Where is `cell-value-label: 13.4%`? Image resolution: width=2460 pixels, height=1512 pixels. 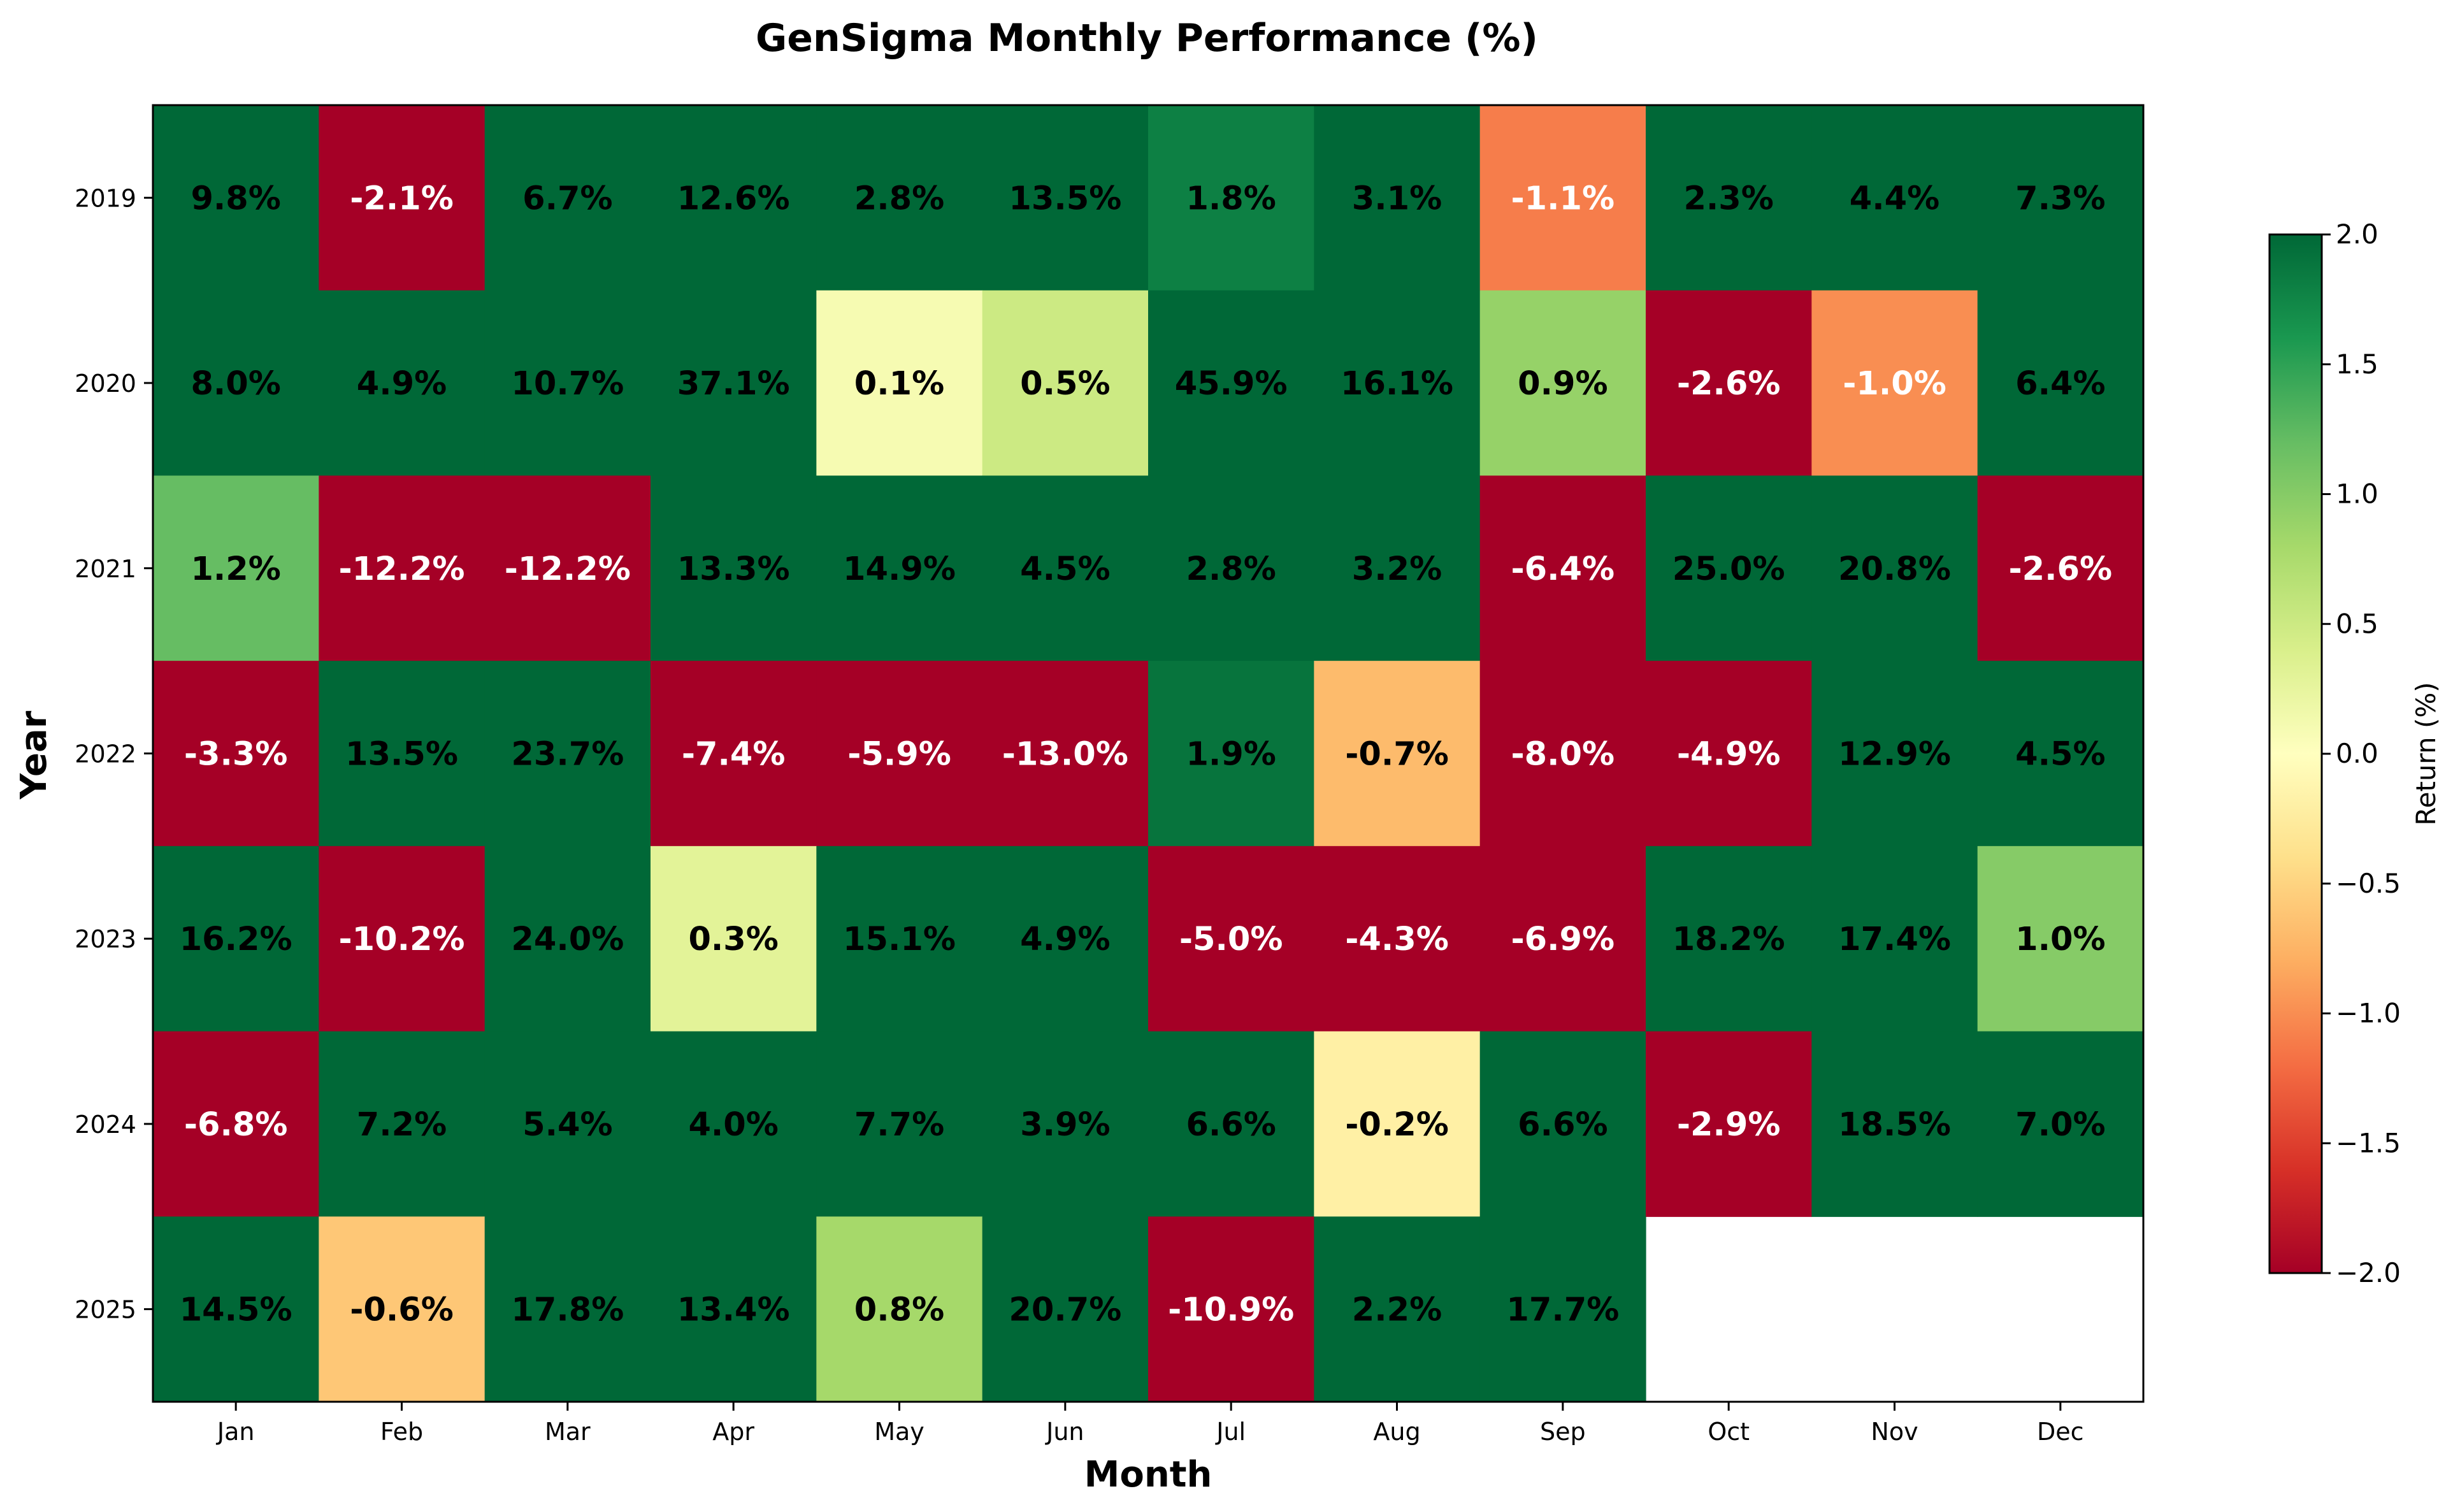
cell-value-label: 13.4% is located at coordinates (734, 1310).